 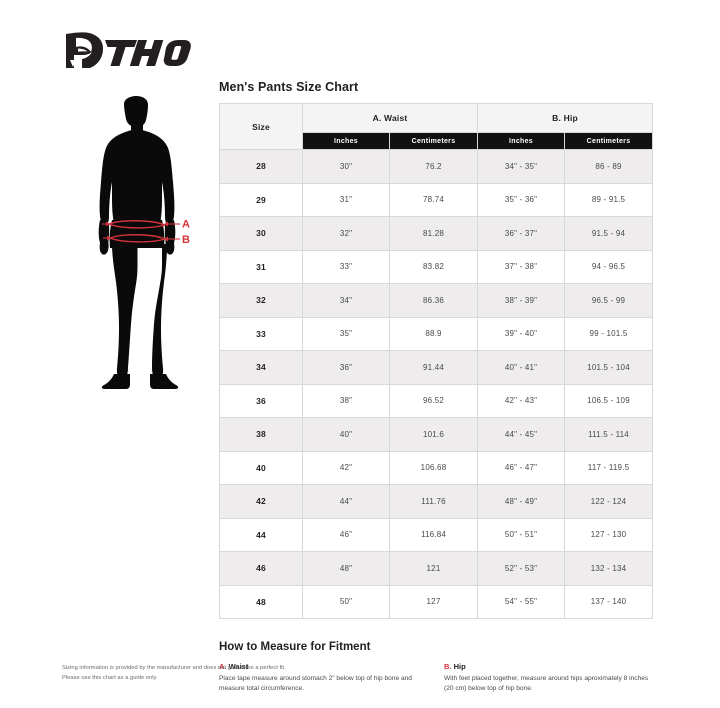 I want to click on how-to-waist-heading: A. Waist, so click(x=321, y=666).